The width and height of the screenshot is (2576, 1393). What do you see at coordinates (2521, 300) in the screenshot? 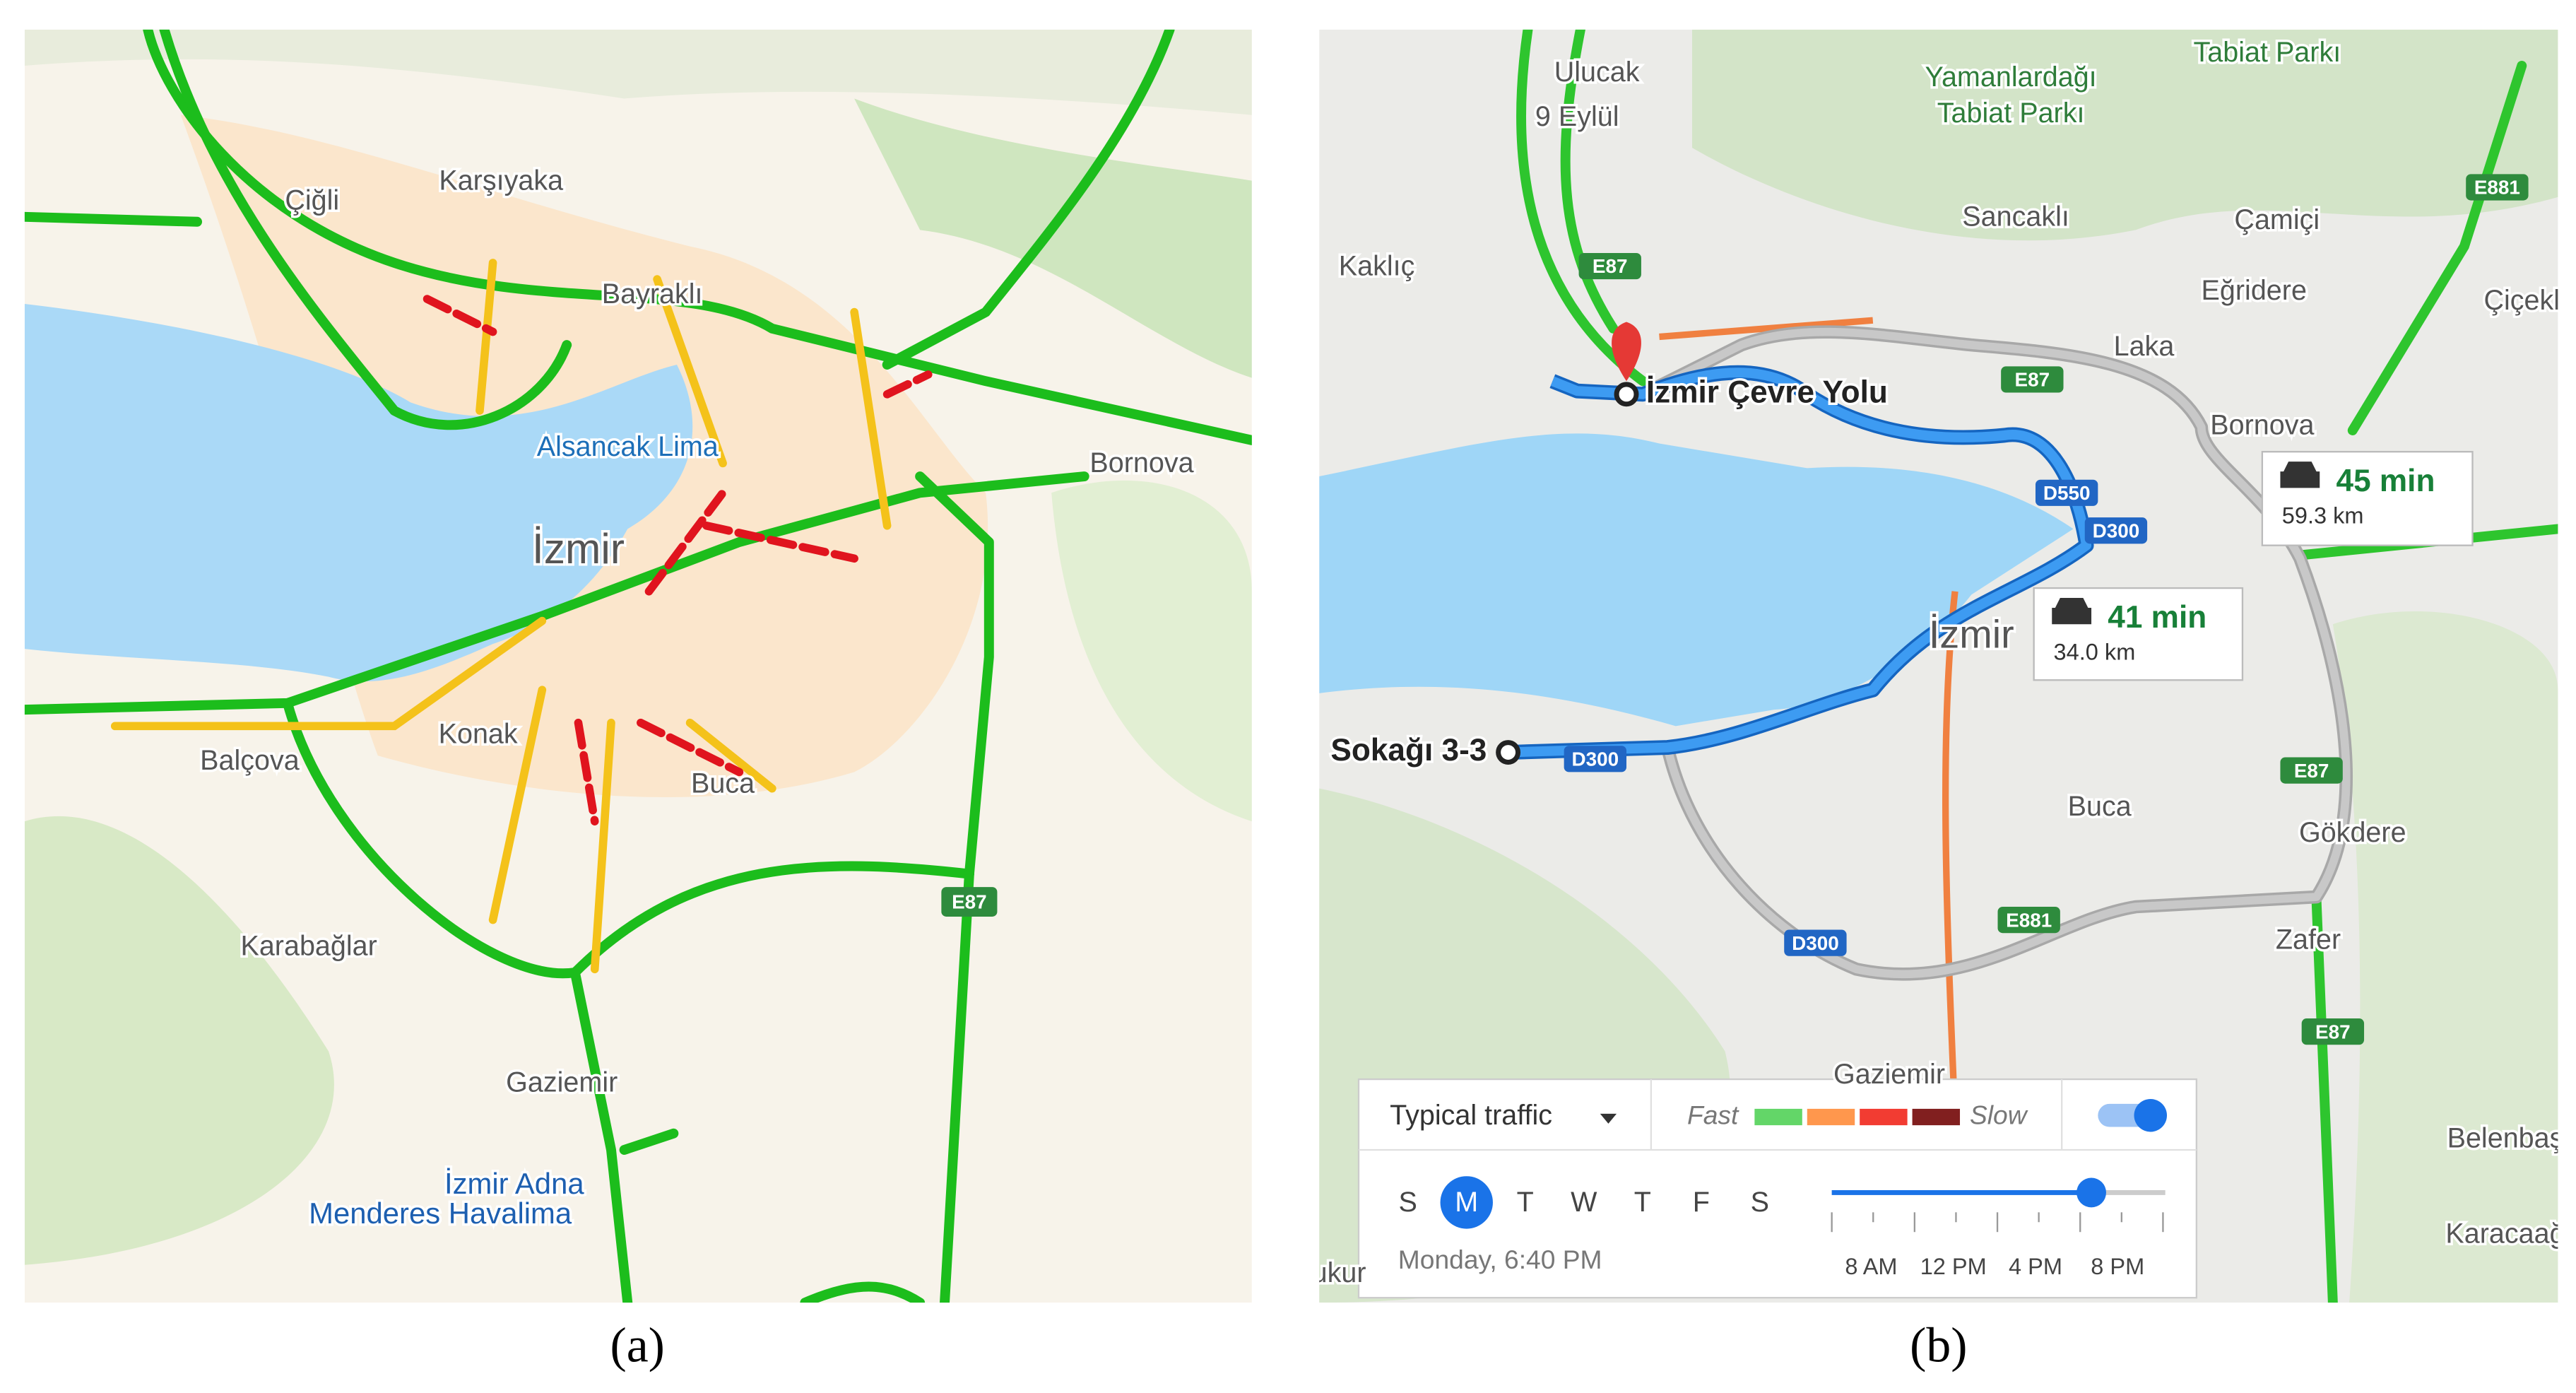
I see `place-label: Çiçekl` at bounding box center [2521, 300].